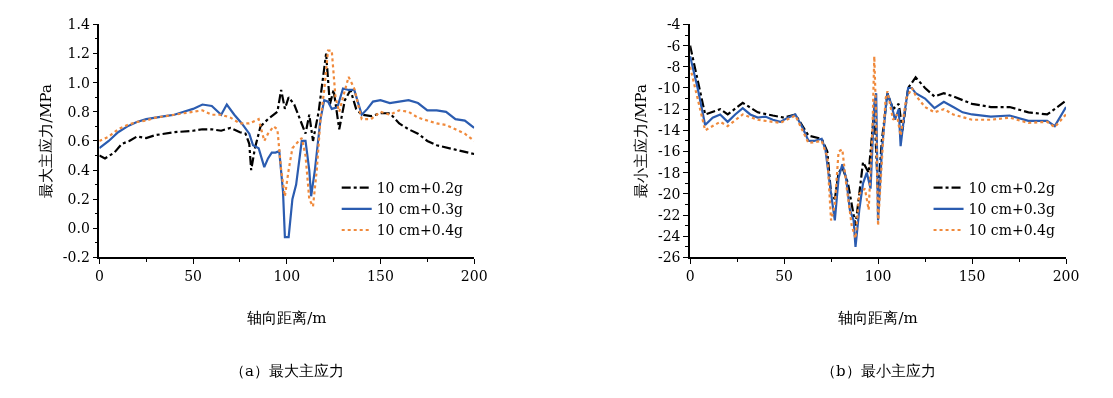 The image size is (1113, 398). Describe the element at coordinates (78, 24) in the screenshot. I see `y-tick-label: 1.4` at that location.